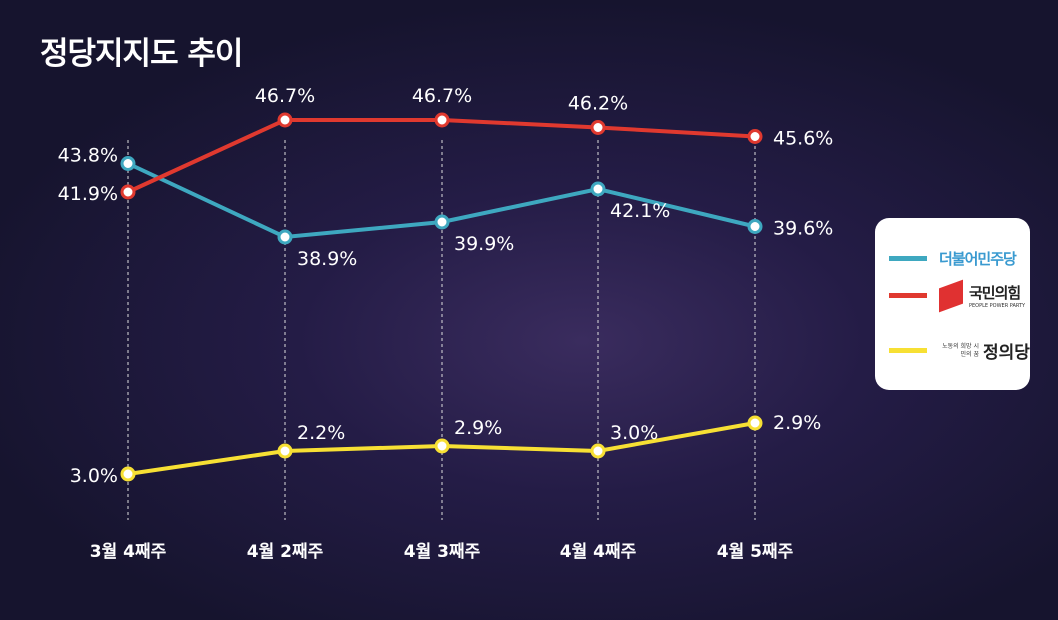 This screenshot has height=620, width=1058. Describe the element at coordinates (321, 433) in the screenshot. I see `data-label: 2.2%` at that location.